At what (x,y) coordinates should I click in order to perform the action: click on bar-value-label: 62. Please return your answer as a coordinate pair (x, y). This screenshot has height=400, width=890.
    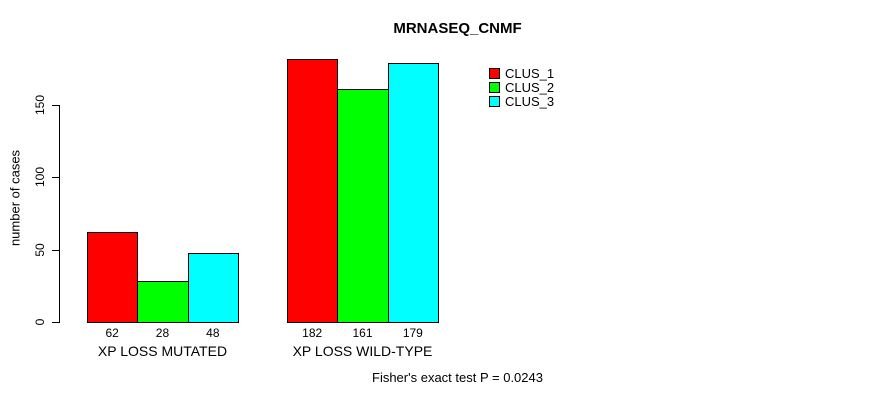
    Looking at the image, I should click on (112, 333).